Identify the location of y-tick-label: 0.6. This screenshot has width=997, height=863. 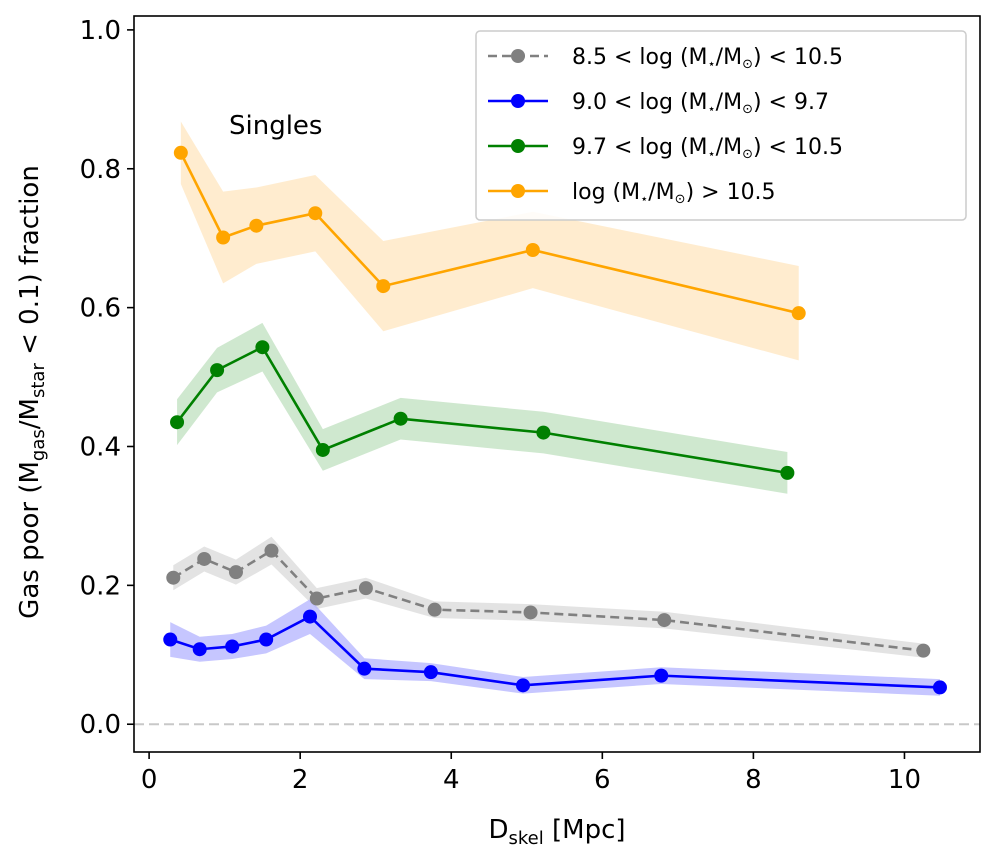
(100, 309).